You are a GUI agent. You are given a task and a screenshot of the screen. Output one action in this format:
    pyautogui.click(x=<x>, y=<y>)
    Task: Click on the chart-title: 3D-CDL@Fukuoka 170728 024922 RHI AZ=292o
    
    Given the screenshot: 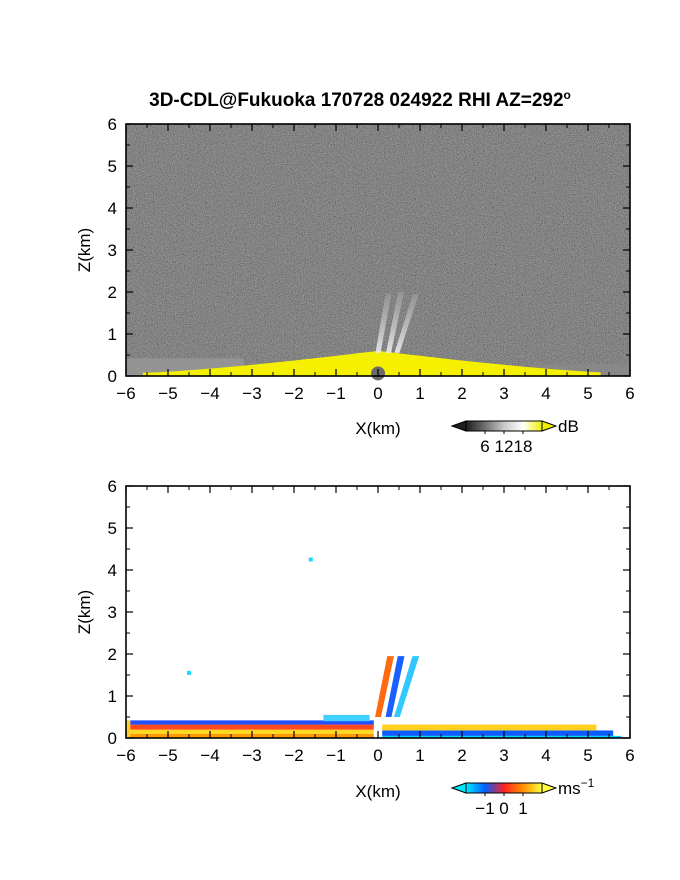 What is the action you would take?
    pyautogui.click(x=360, y=99)
    